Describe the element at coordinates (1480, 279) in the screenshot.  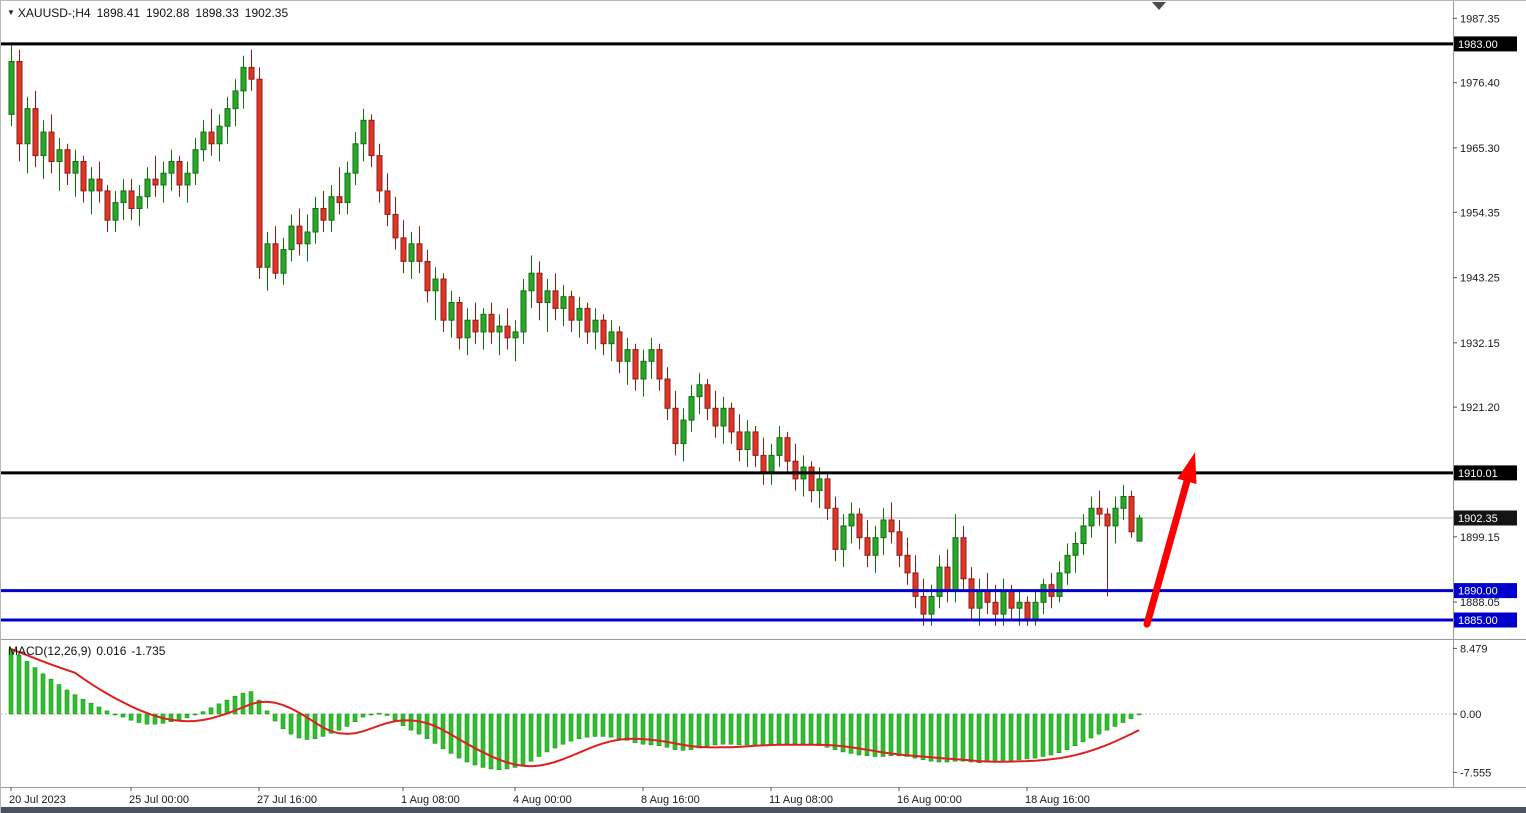
I see `price-axis-label: 1943.25` at that location.